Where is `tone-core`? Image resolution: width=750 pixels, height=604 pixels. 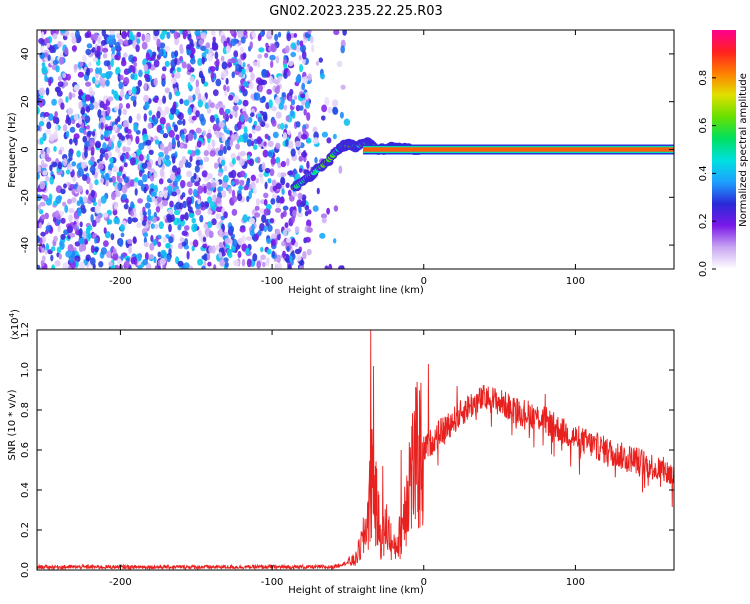
tone-core is located at coordinates (518, 149).